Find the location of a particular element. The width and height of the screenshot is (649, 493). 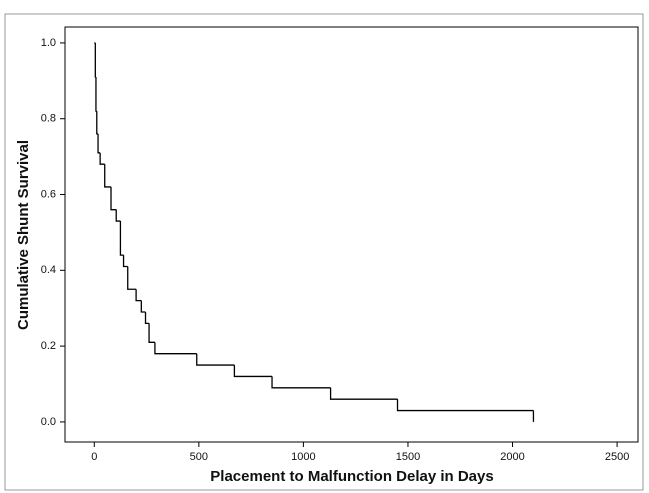

y-tick-label: 0.4 is located at coordinates (48, 270).